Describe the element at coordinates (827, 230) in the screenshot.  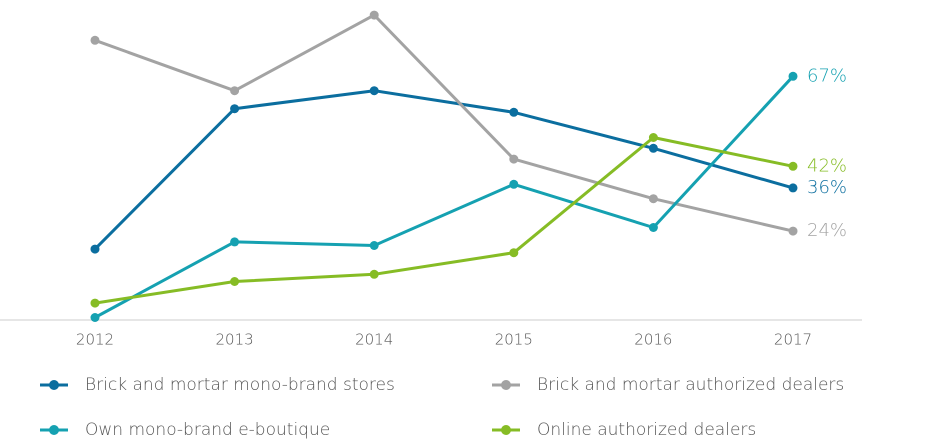
I see `value-label: 24%` at that location.